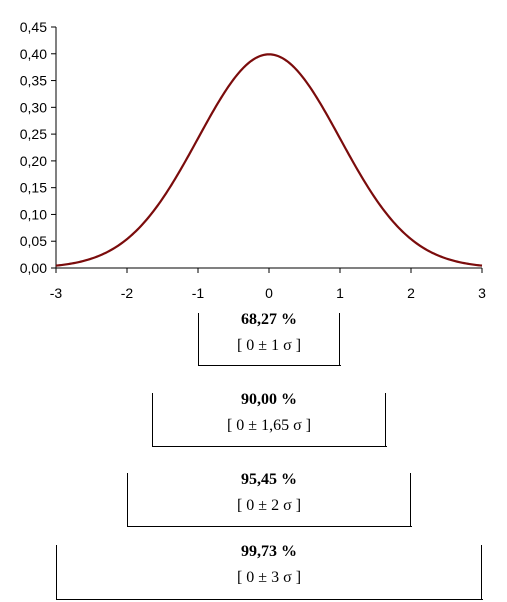 The width and height of the screenshot is (507, 602). Describe the element at coordinates (33, 268) in the screenshot. I see `y-tick-label: 0,00` at that location.